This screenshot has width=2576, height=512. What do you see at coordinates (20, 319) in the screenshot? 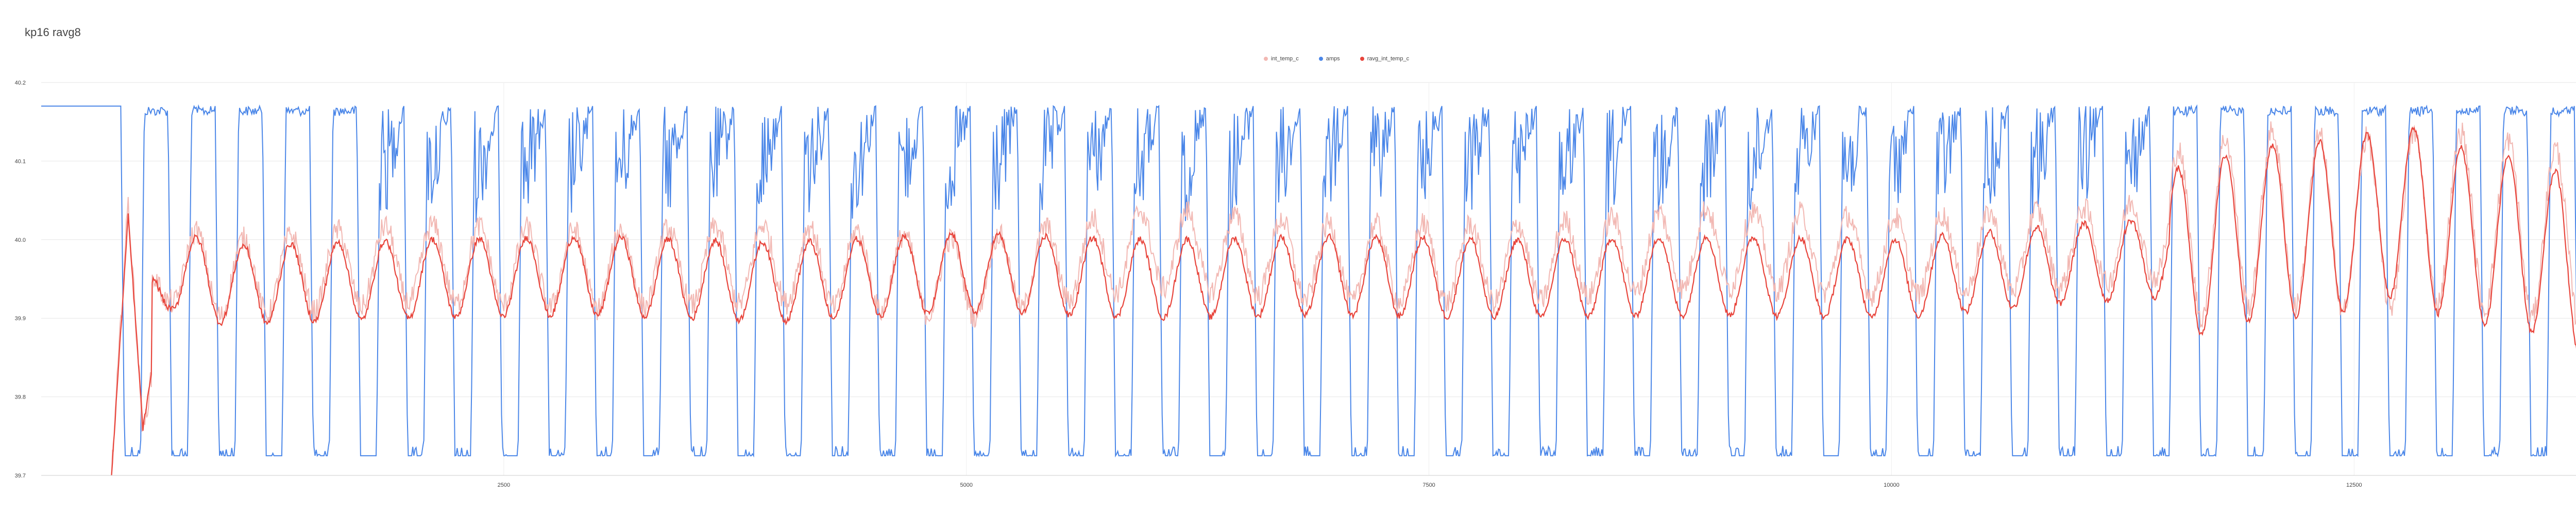
I see `y-left-tick-label: 39.9` at bounding box center [20, 319].